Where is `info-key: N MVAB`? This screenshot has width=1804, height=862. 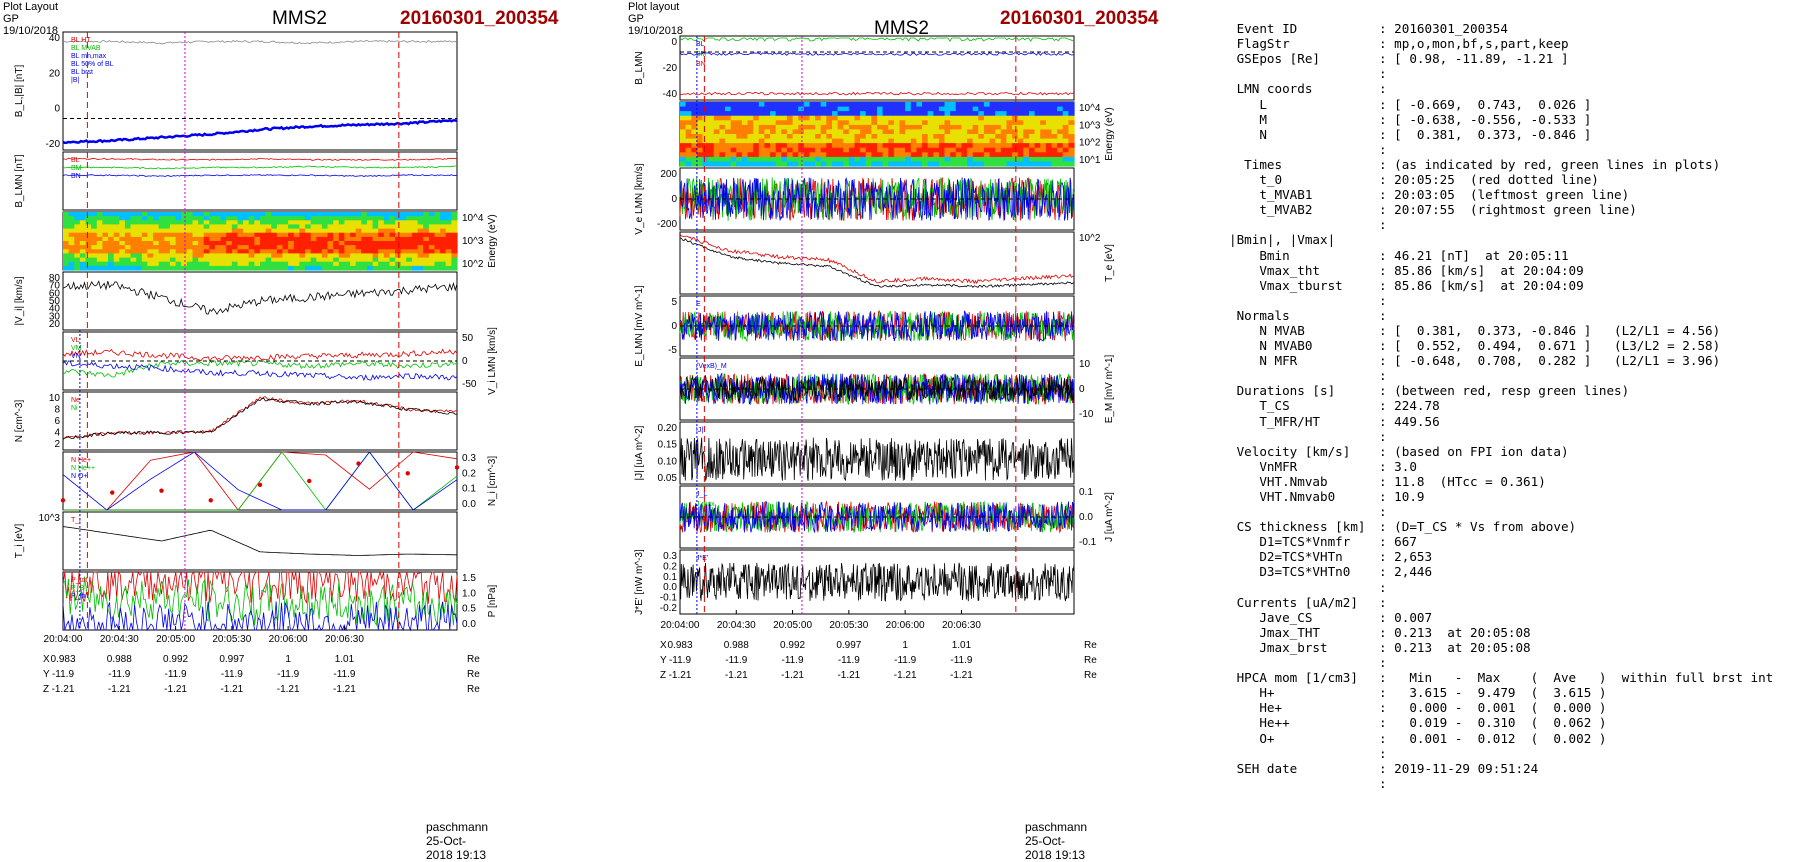 info-key: N MVAB is located at coordinates (1267, 330).